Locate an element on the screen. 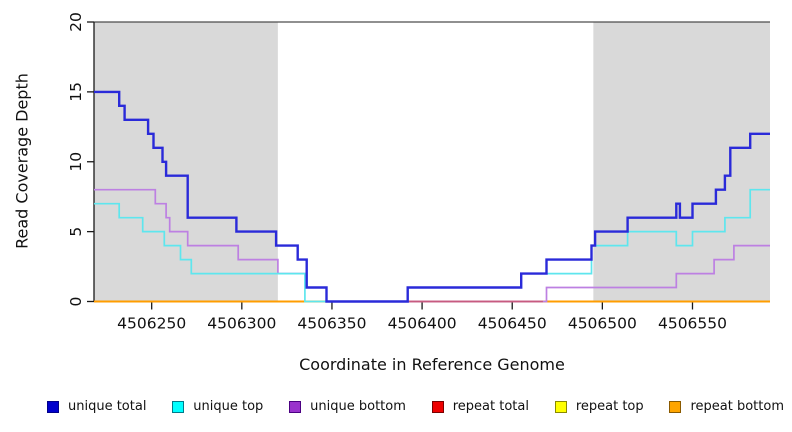 The width and height of the screenshot is (792, 432). legend-swatch-unique_bottom is located at coordinates (295, 406).